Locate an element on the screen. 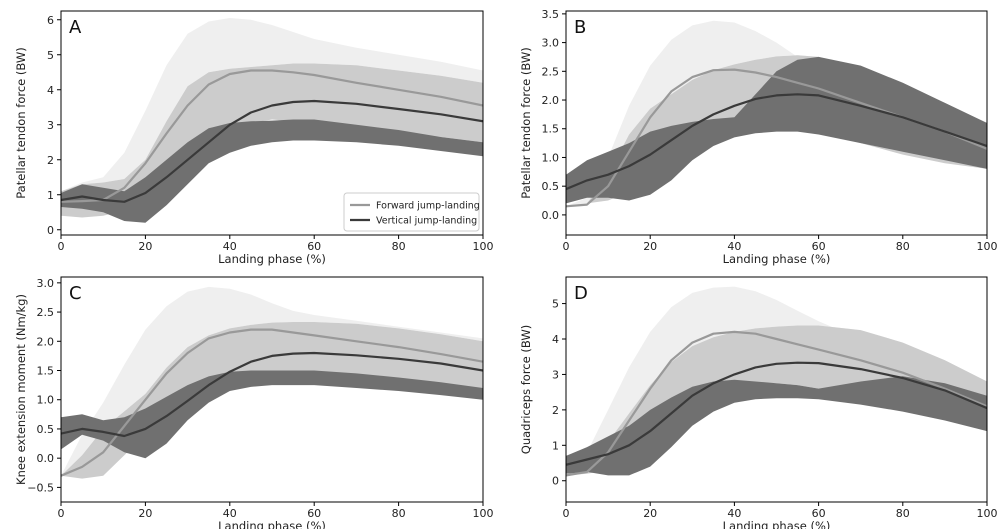 Image resolution: width=998 pixels, height=529 pixels. x-axis-label-a: Landing phase (%) is located at coordinates (272, 259).